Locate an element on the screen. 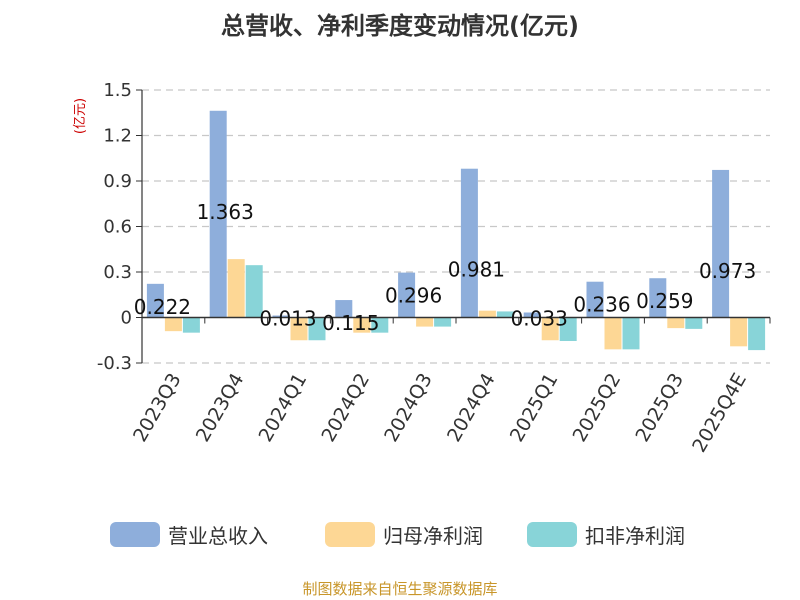  legend-label: 营业总收入 is located at coordinates (218, 536).